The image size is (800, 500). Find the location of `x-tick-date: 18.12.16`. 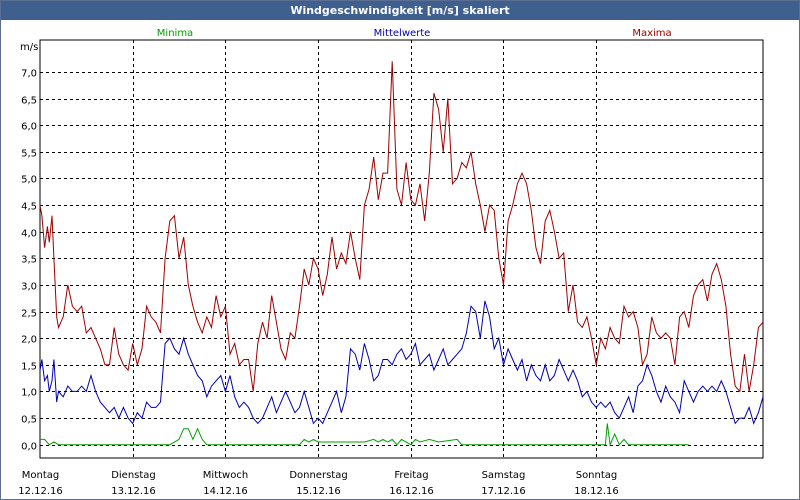

x-tick-date: 18.12.16 is located at coordinates (596, 491).